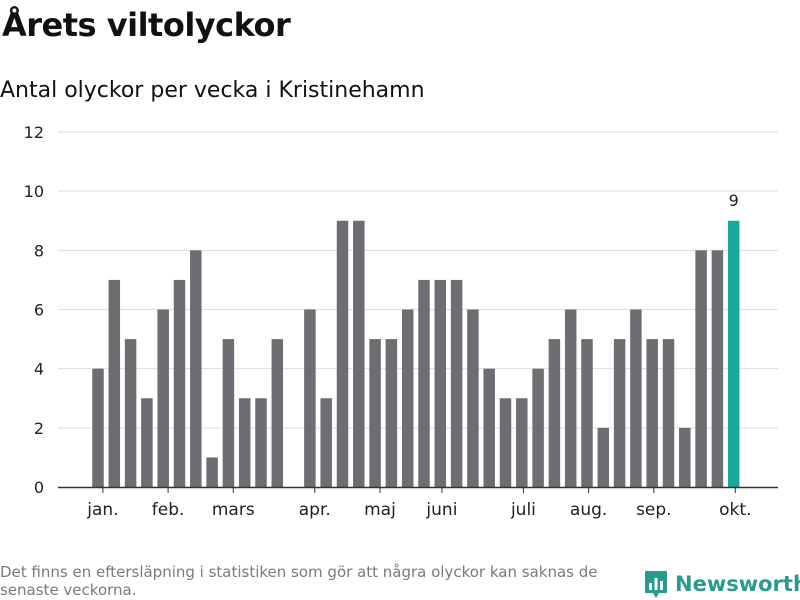 Image resolution: width=800 pixels, height=600 pixels. What do you see at coordinates (39, 369) in the screenshot?
I see `y-tick-label: 4` at bounding box center [39, 369].